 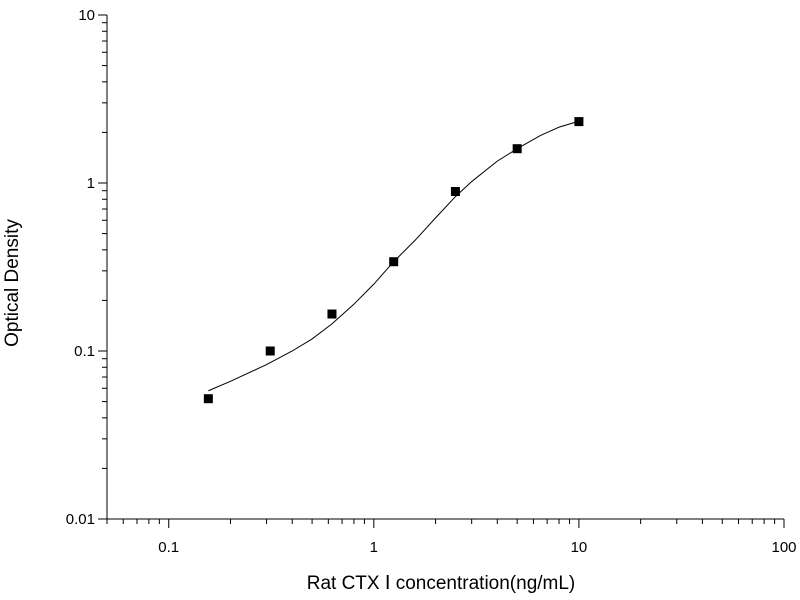 I want to click on y-tick-label: 0.01, so click(x=80, y=519).